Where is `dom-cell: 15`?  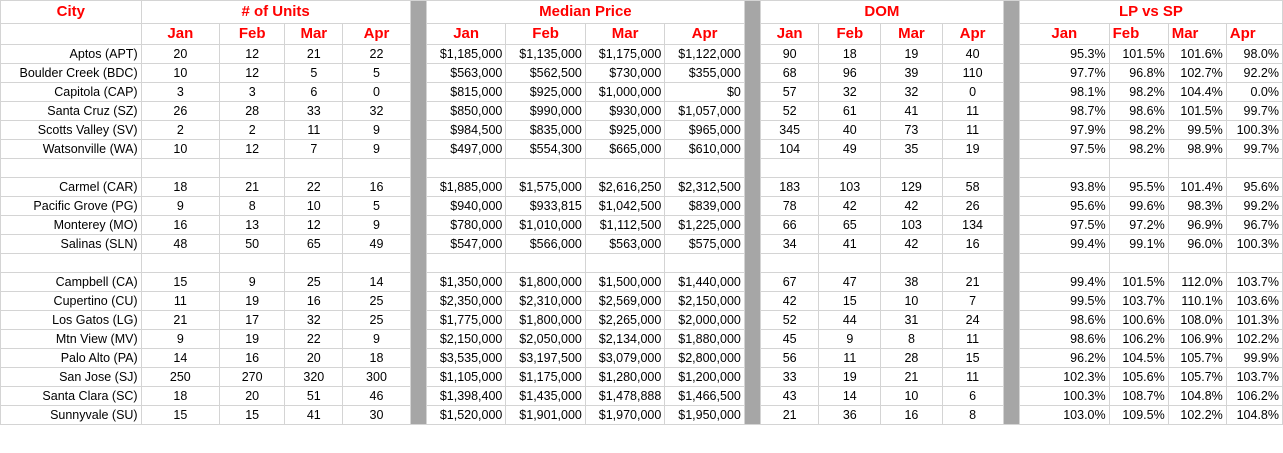
dom-cell: 15 is located at coordinates (972, 358).